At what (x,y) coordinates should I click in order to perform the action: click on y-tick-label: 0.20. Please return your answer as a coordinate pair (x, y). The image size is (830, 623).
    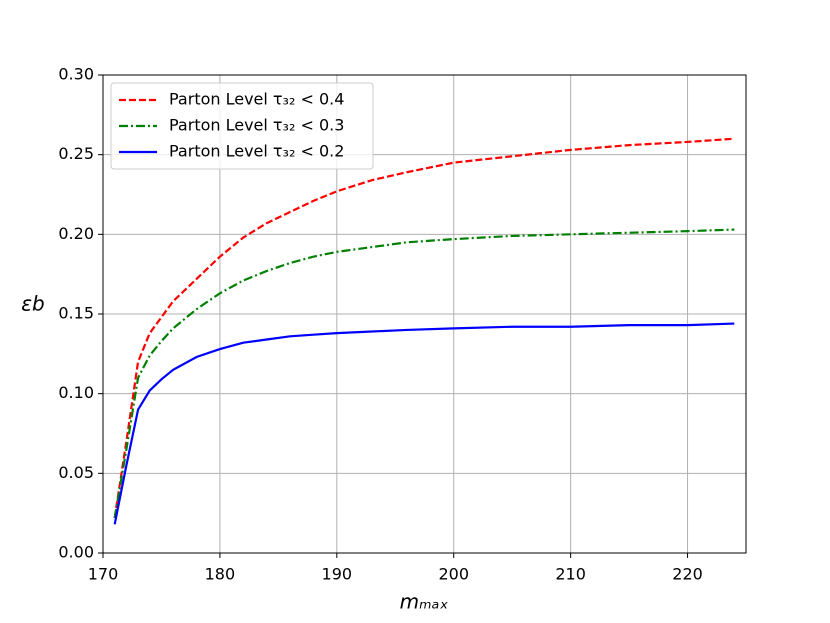
    Looking at the image, I should click on (76, 233).